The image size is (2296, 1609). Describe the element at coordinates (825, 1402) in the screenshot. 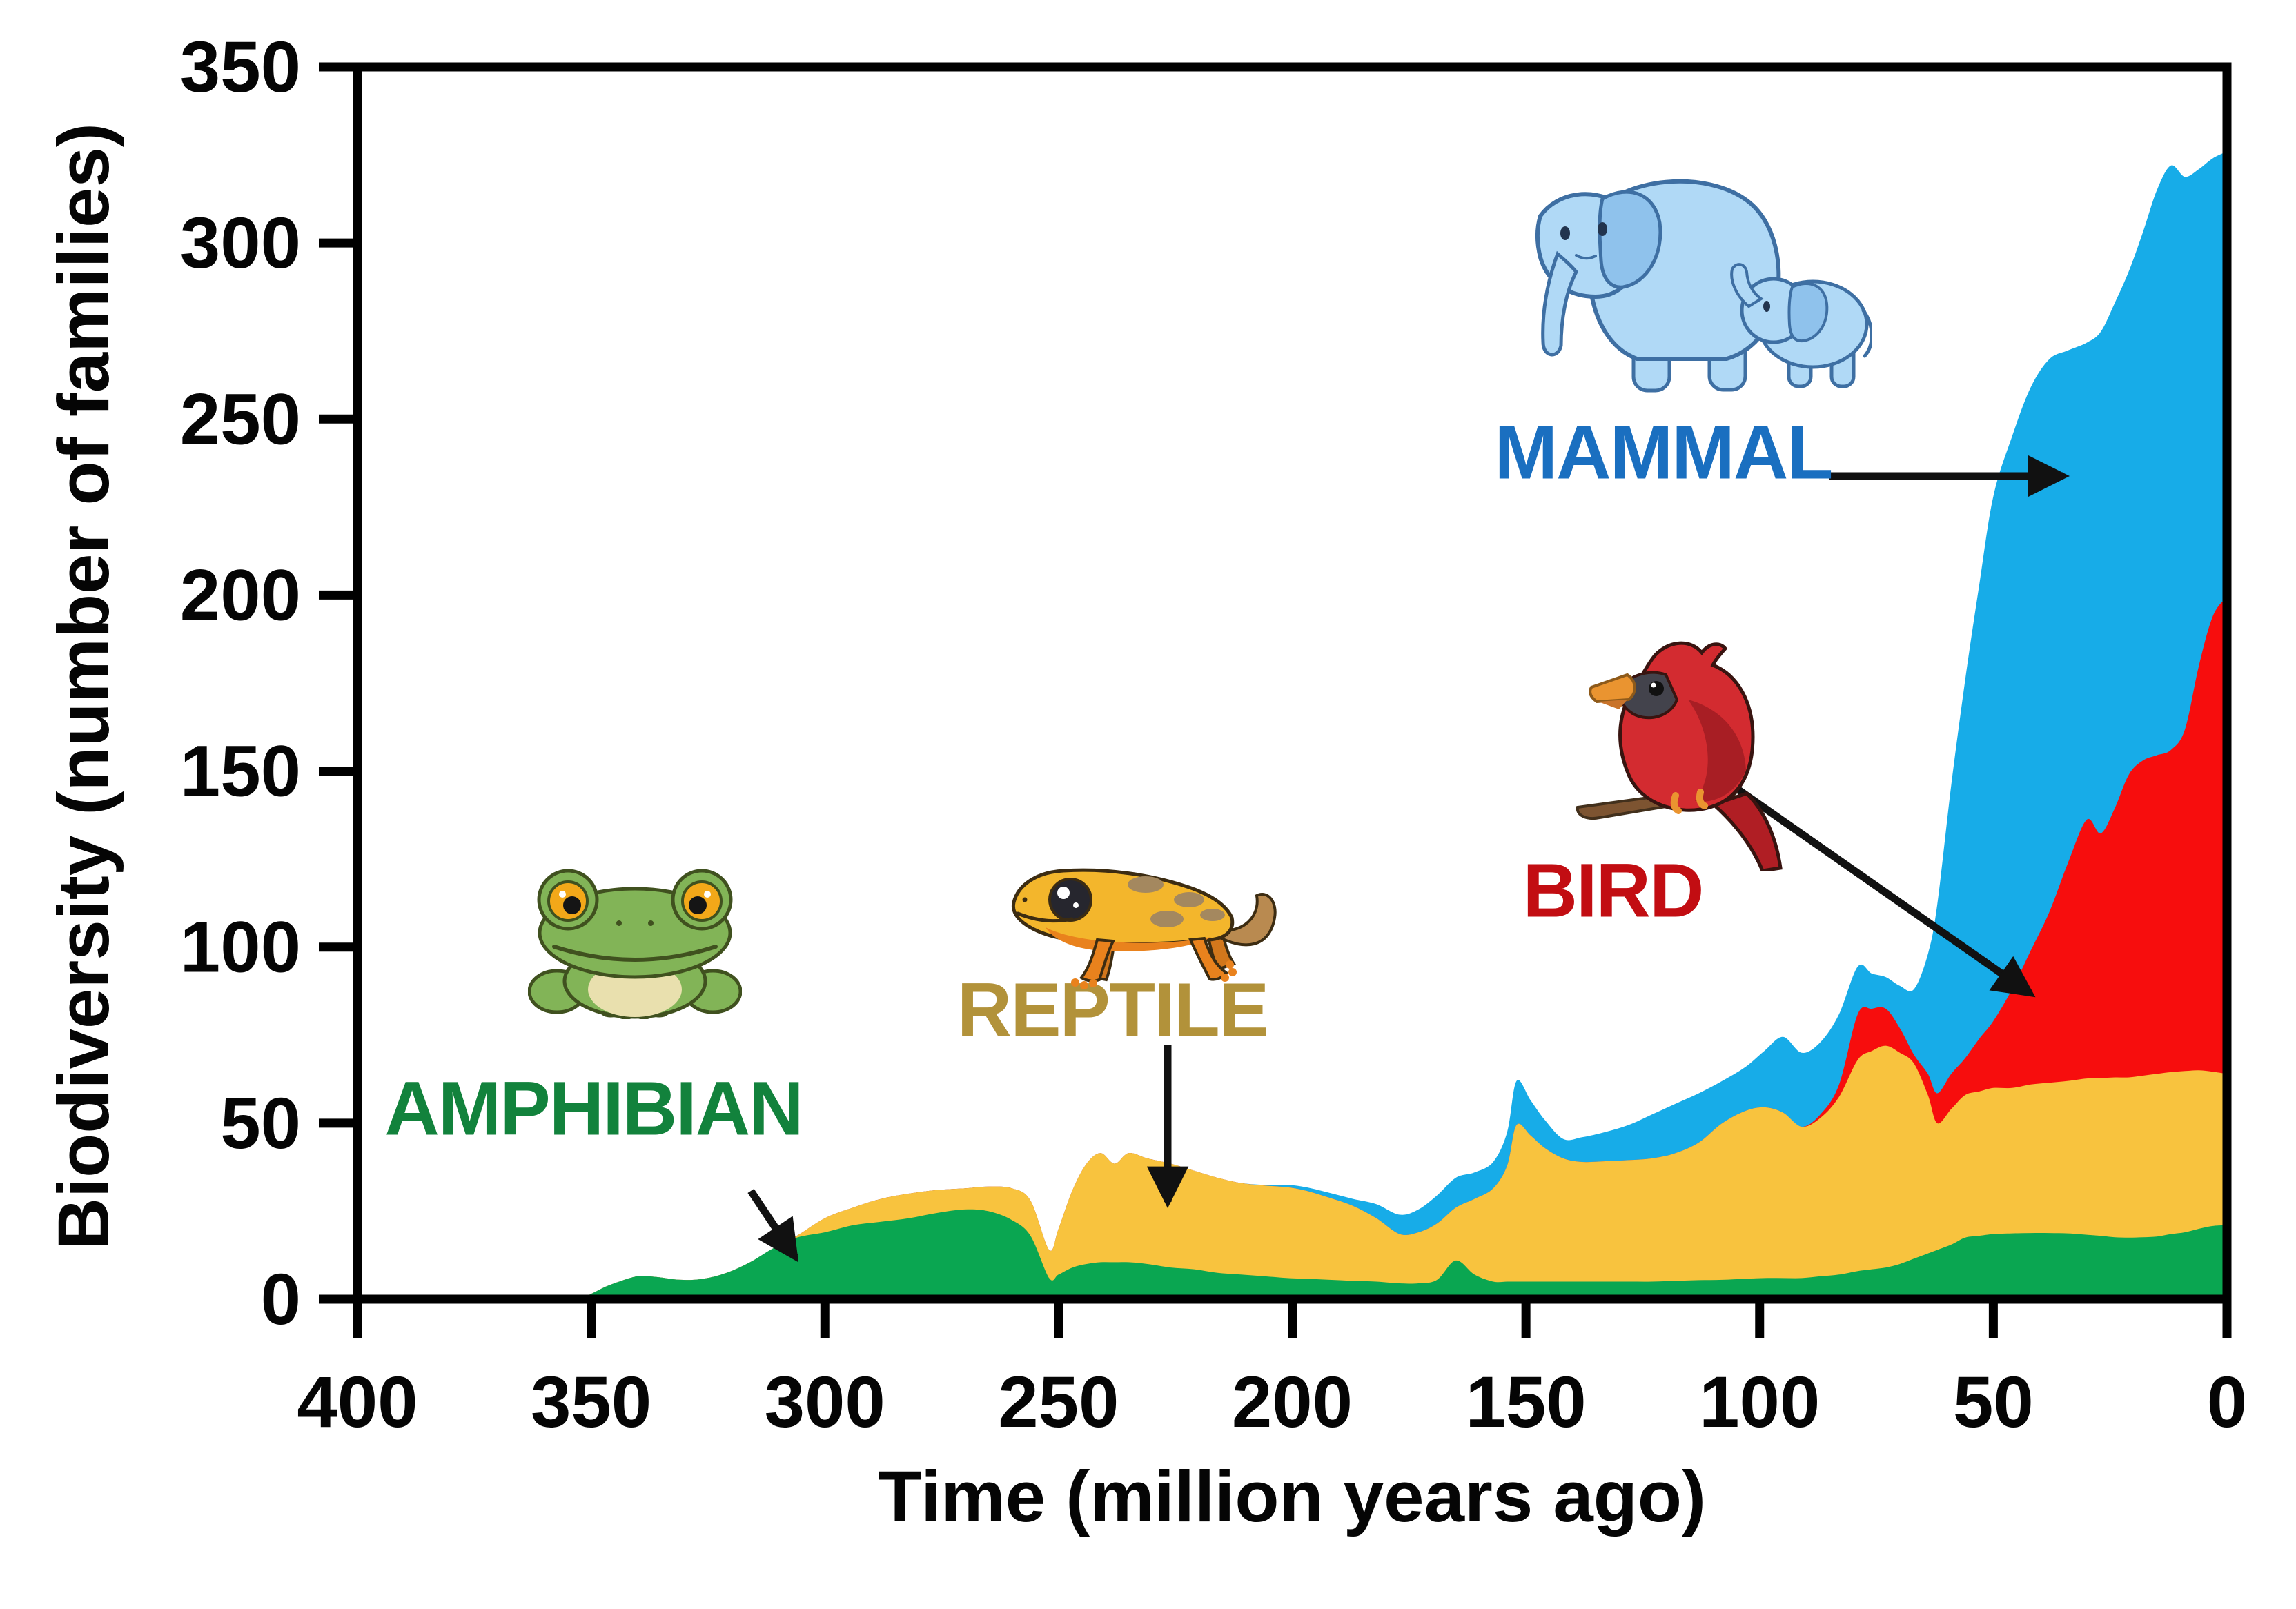

I see `x-tick-label-300: 300` at that location.